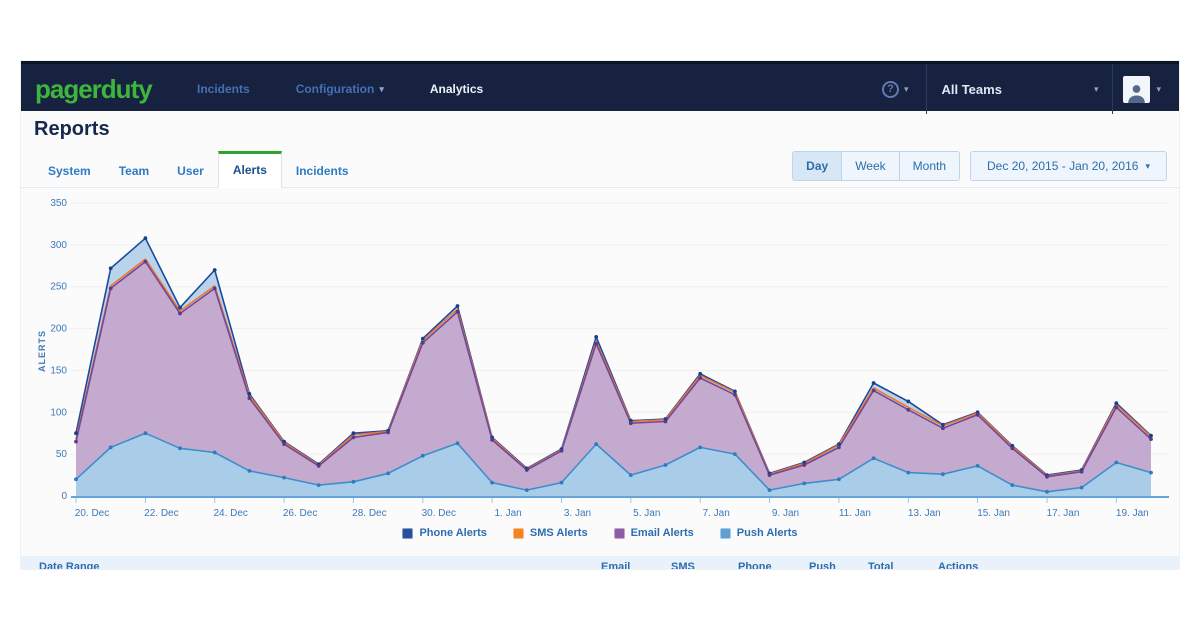 Image resolution: width=1200 pixels, height=630 pixels. Describe the element at coordinates (1137, 93) in the screenshot. I see `person-icon` at that location.